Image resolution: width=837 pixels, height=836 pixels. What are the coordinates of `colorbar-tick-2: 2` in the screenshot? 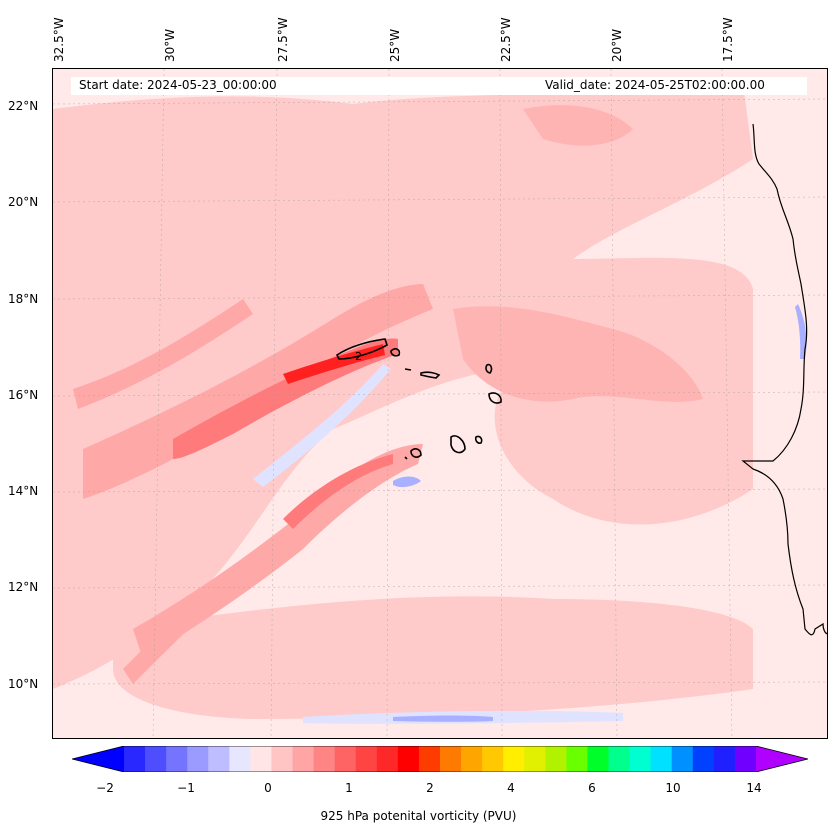 It's located at (430, 788).